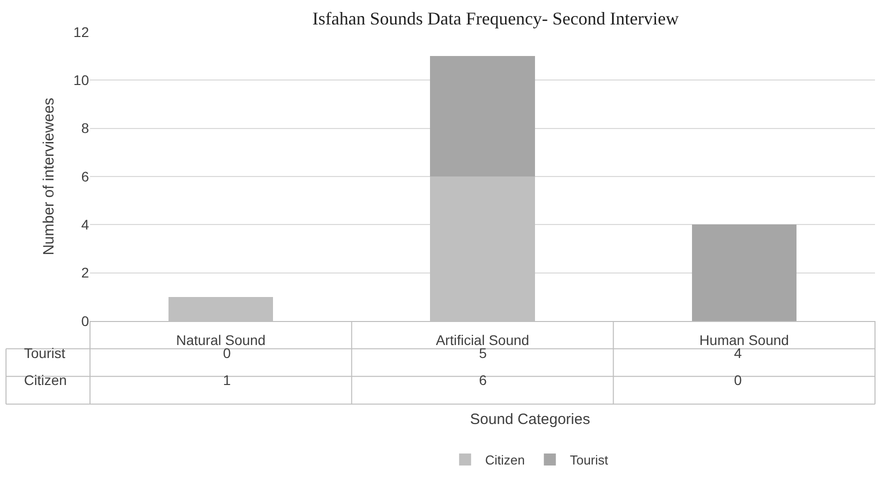 This screenshot has height=484, width=885. I want to click on y-tick-label: 2, so click(85, 272).